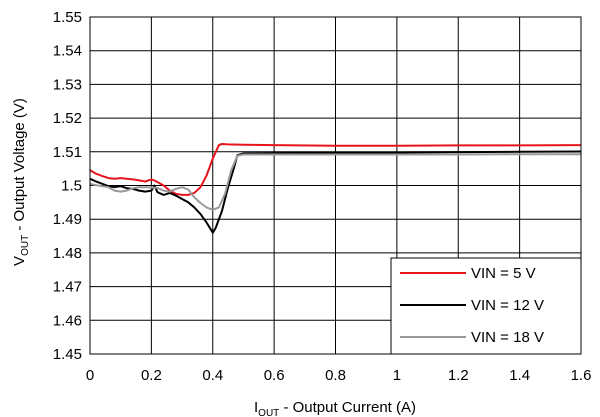 This screenshot has width=600, height=417. What do you see at coordinates (212, 375) in the screenshot?
I see `x-tick-label: 0.4` at bounding box center [212, 375].